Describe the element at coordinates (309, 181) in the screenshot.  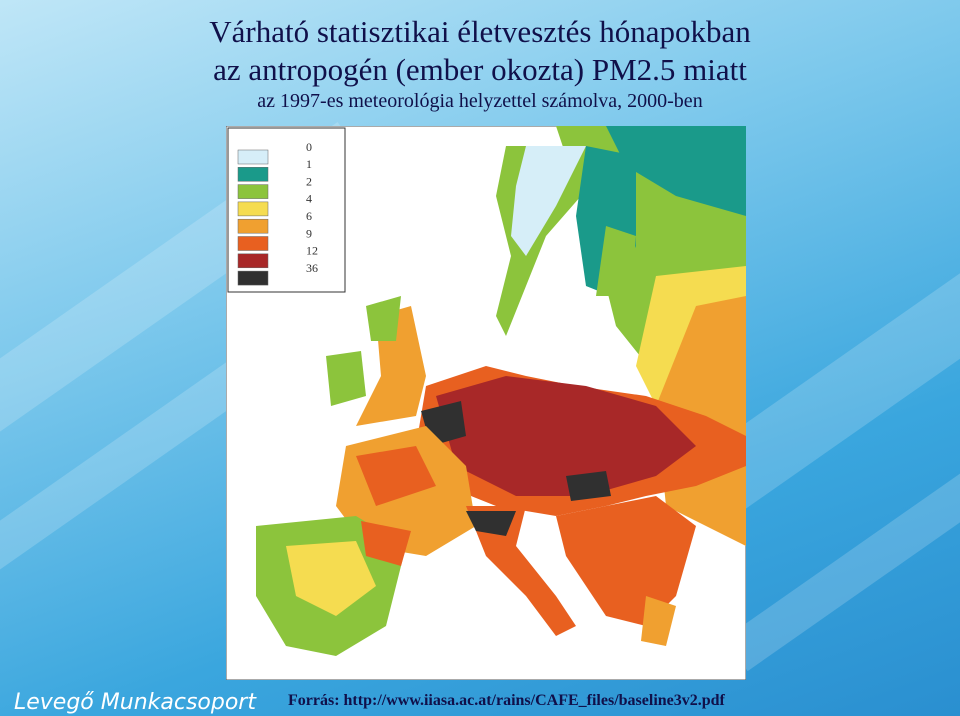
I see `legend-label: 2` at that location.